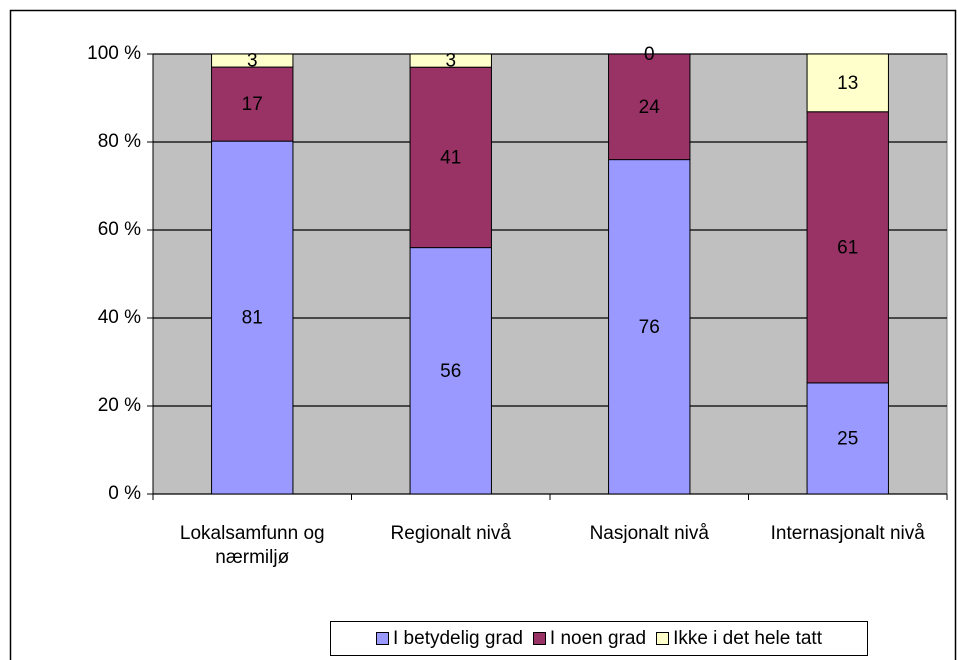  I want to click on legend-label: I betydelig grad, so click(458, 638).